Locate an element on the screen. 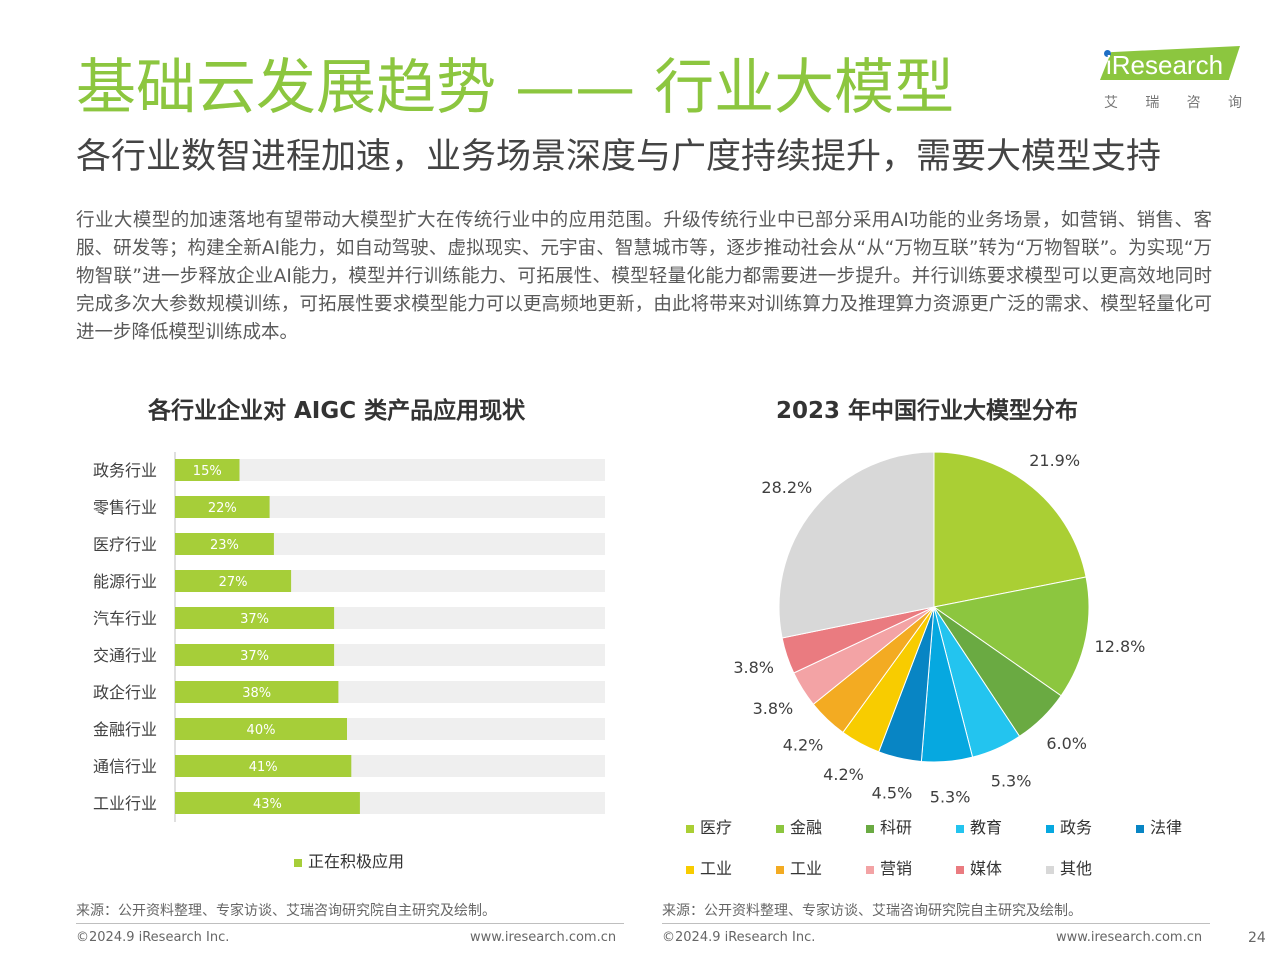 Image resolution: width=1280 pixels, height=960 pixels. copyright-right: ©2024.9 iResearch Inc. is located at coordinates (739, 937).